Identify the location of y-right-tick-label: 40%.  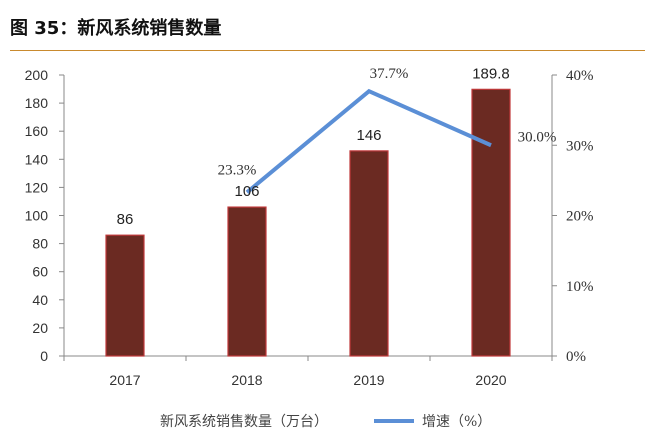
(580, 76).